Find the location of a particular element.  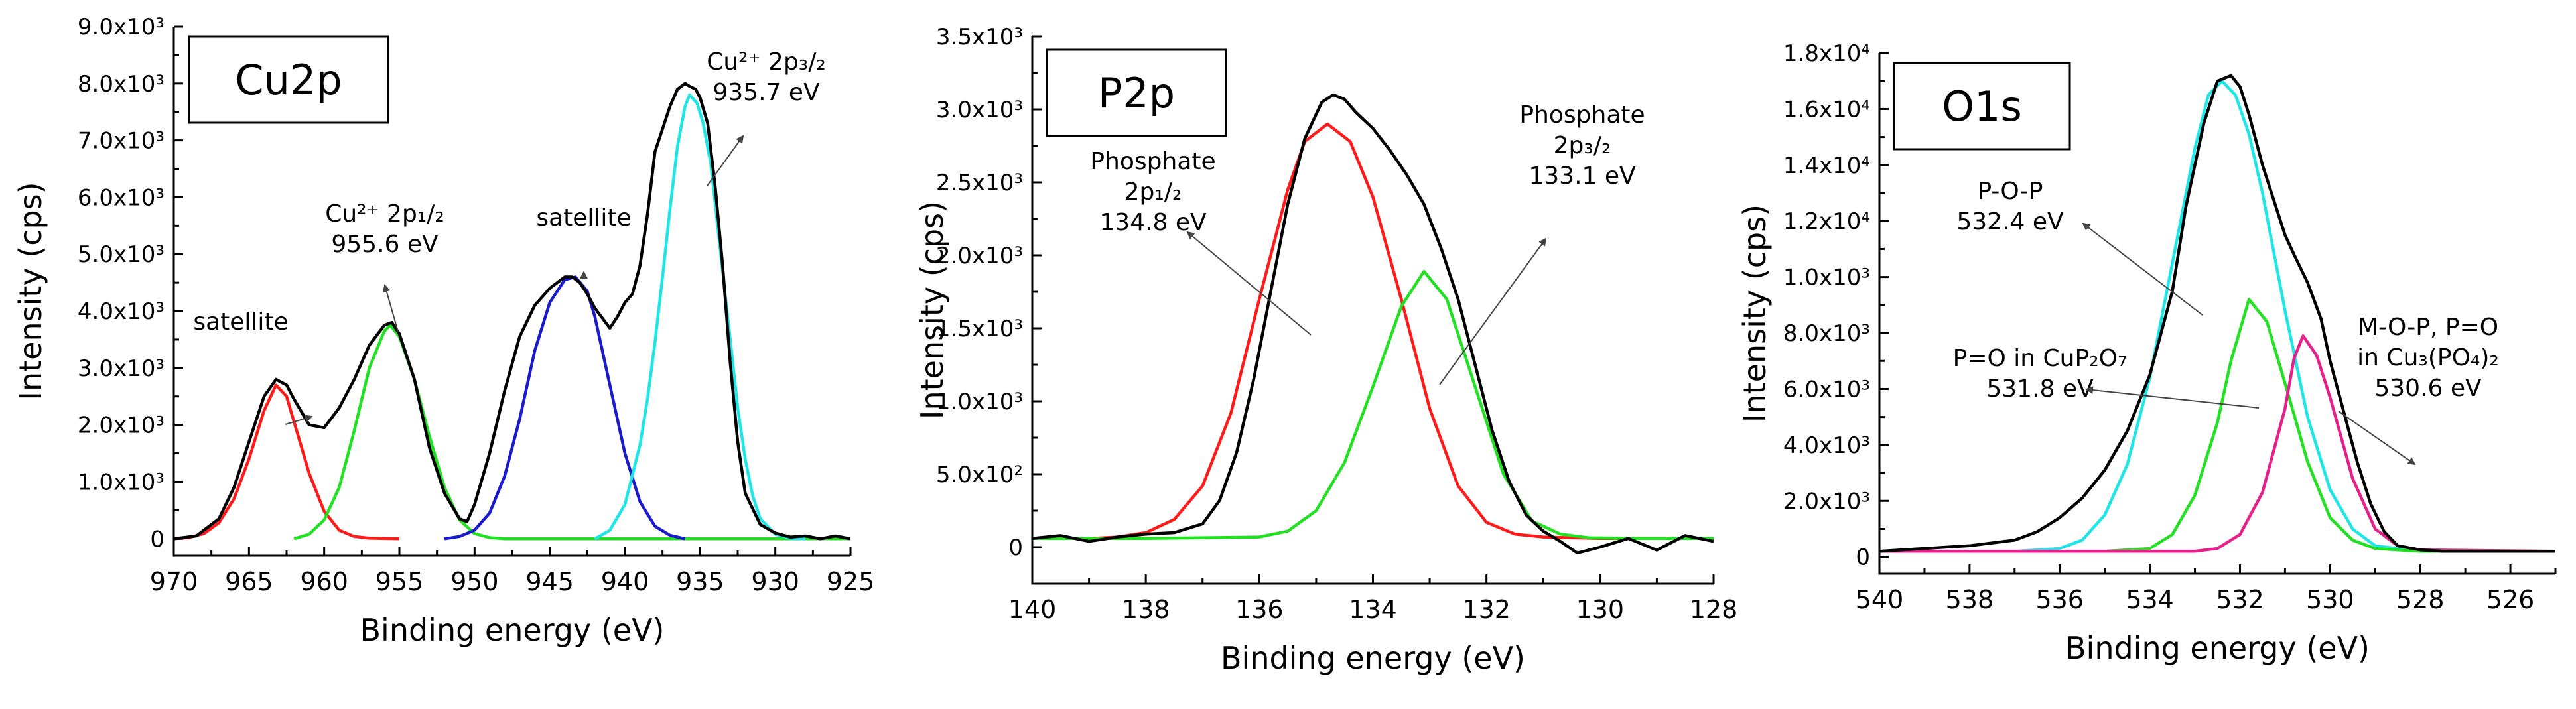

y-tick-label: 3.5x10³ is located at coordinates (979, 37).